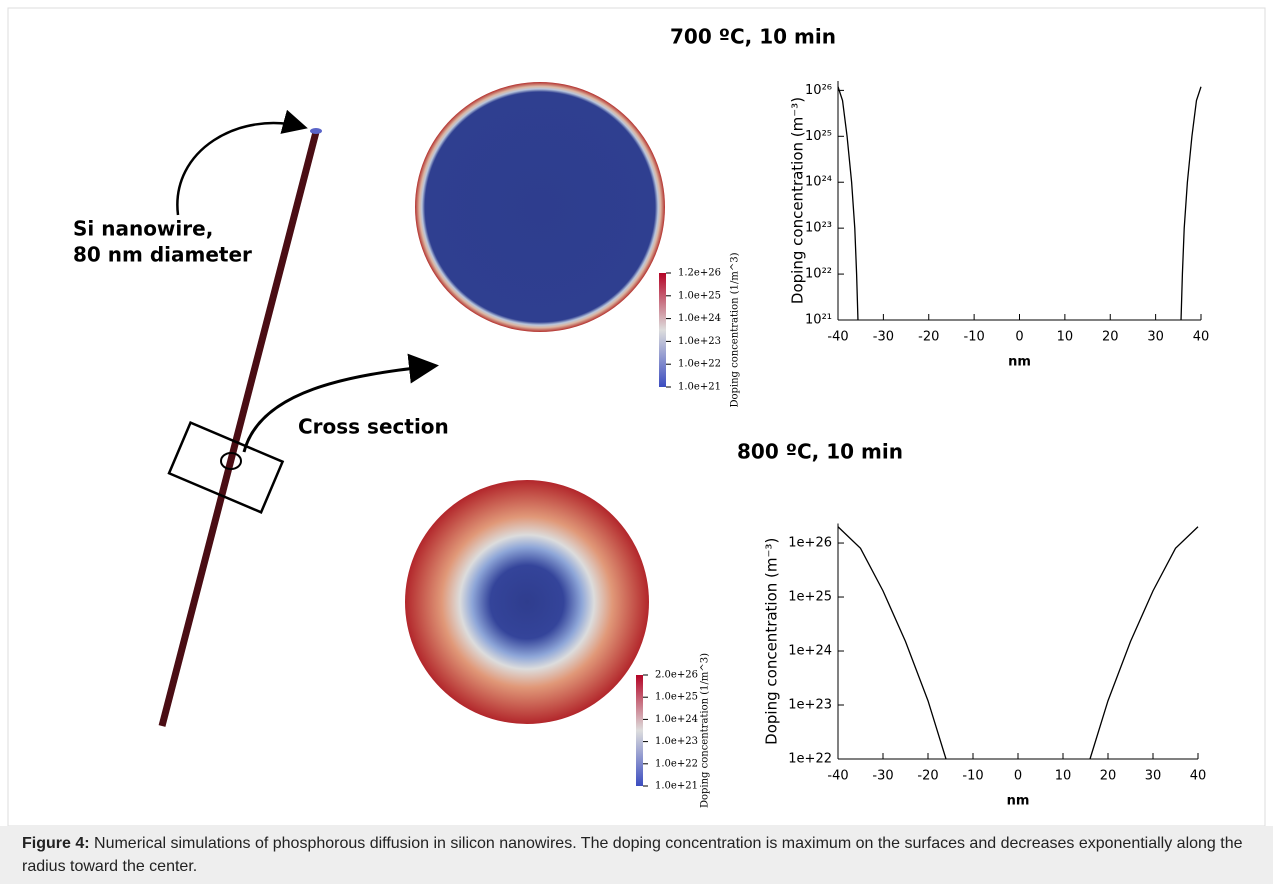  What do you see at coordinates (143, 229) in the screenshot?
I see `label: Si nanowire,` at bounding box center [143, 229].